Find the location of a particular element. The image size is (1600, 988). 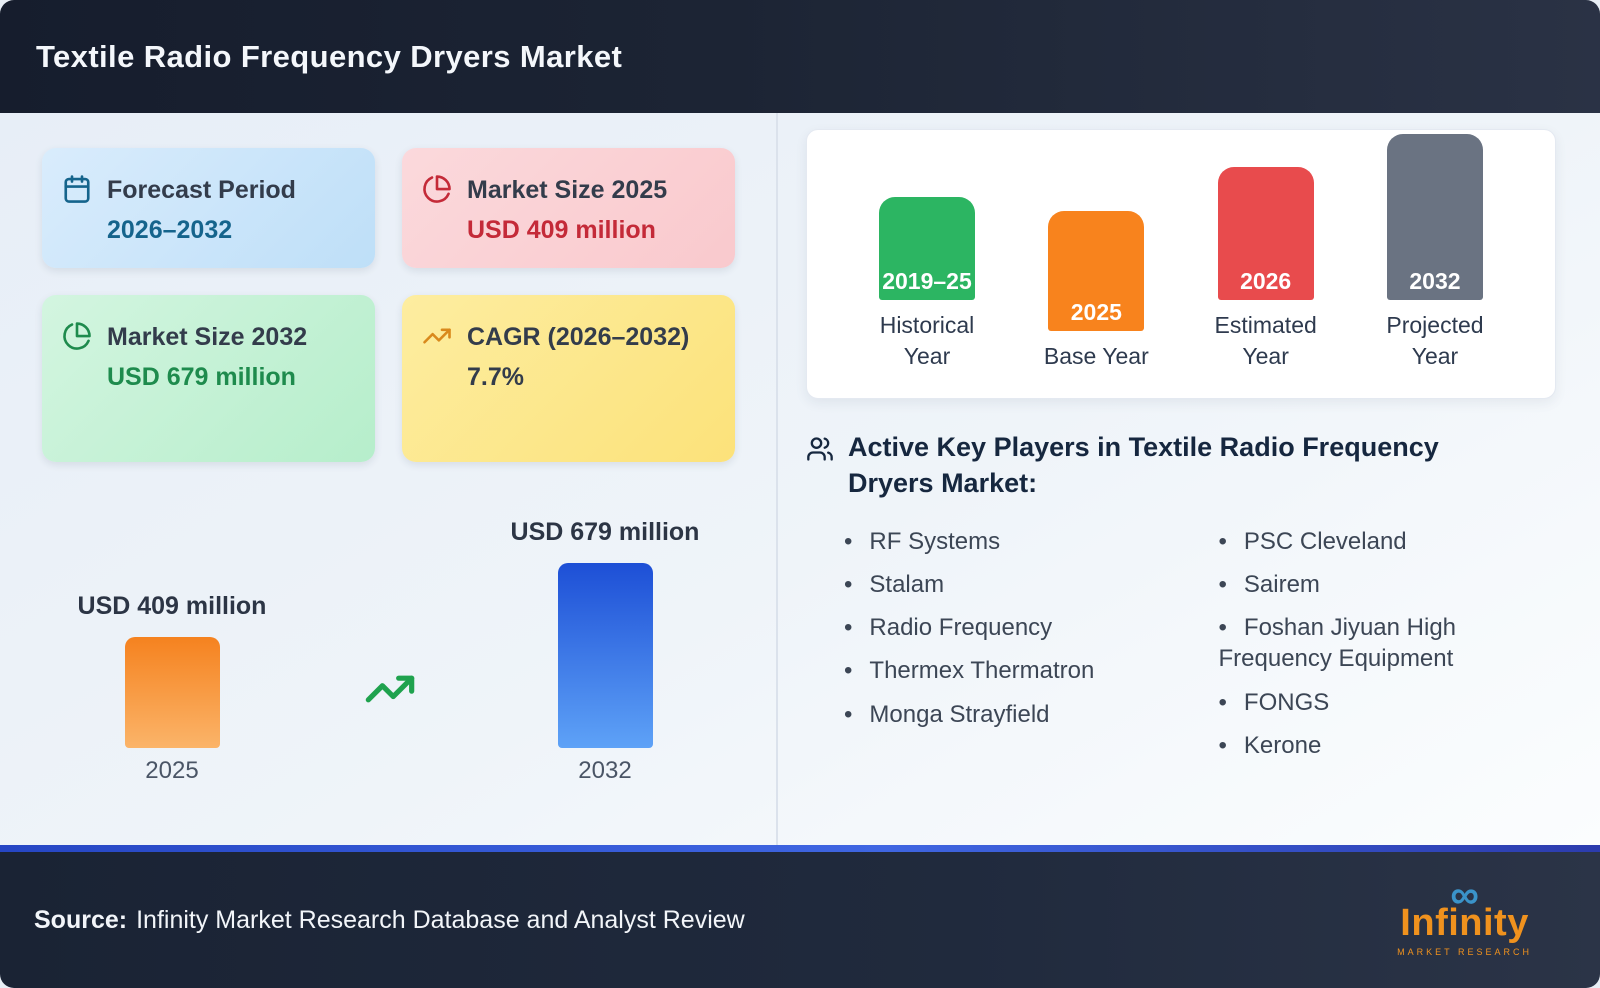

stat-label: Forecast Period is located at coordinates (201, 190).